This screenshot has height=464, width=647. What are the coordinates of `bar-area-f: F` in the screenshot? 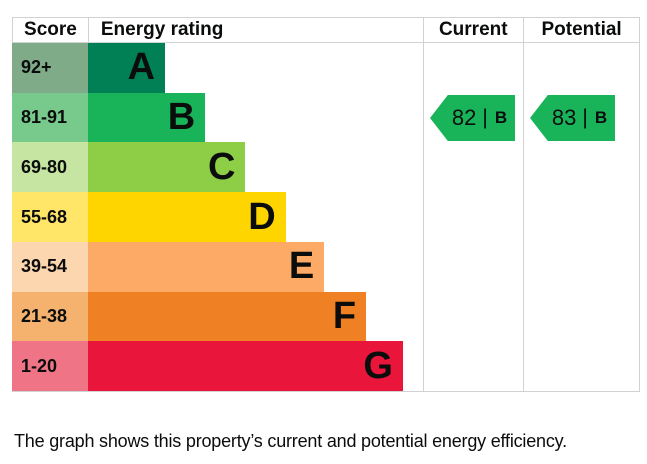 It's located at (255, 316).